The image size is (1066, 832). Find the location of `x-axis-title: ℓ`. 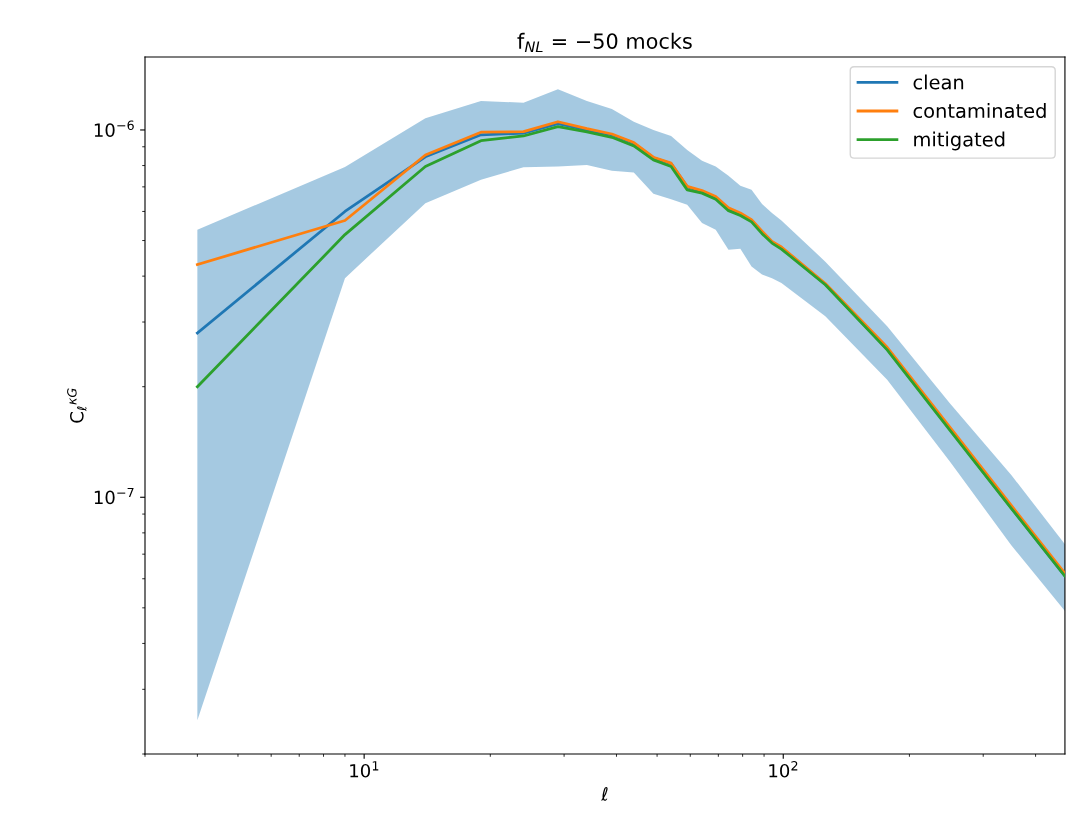

x-axis-title: ℓ is located at coordinates (604, 794).